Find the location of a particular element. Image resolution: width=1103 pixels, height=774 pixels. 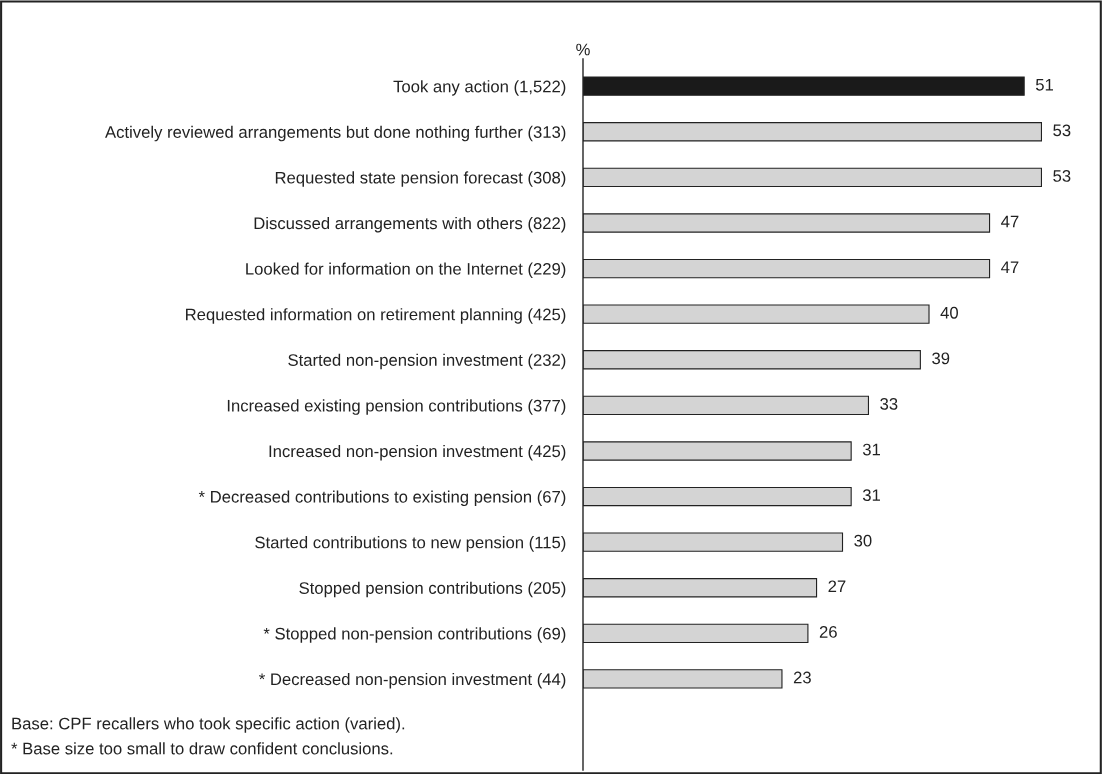

y-tick-label: Started contributions to new pension (115) is located at coordinates (410, 544).